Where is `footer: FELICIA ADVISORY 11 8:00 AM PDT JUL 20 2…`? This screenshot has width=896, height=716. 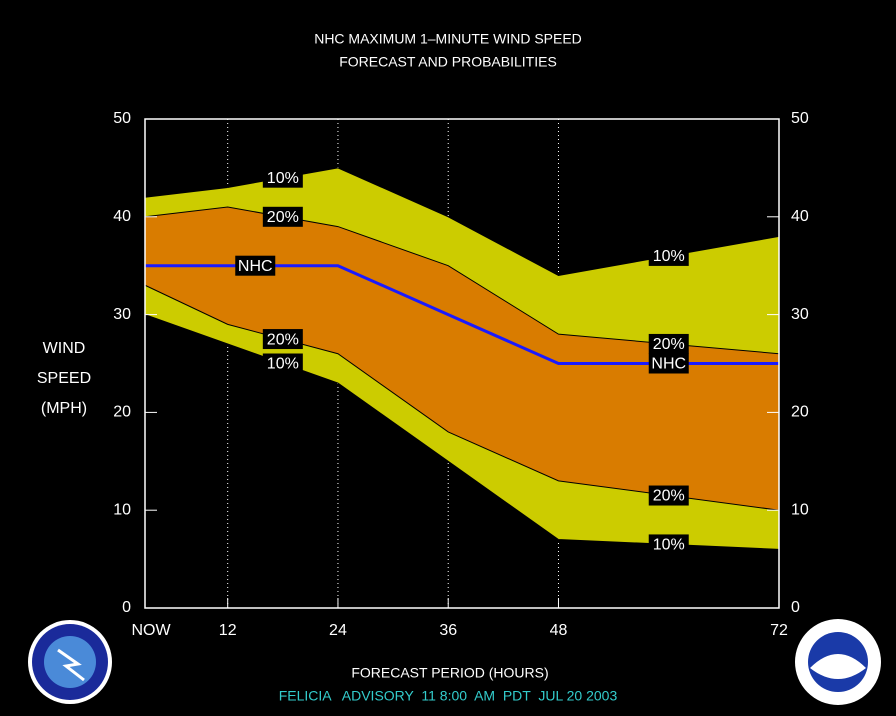 footer: FELICIA ADVISORY 11 8:00 AM PDT JUL 20 2… is located at coordinates (448, 696).